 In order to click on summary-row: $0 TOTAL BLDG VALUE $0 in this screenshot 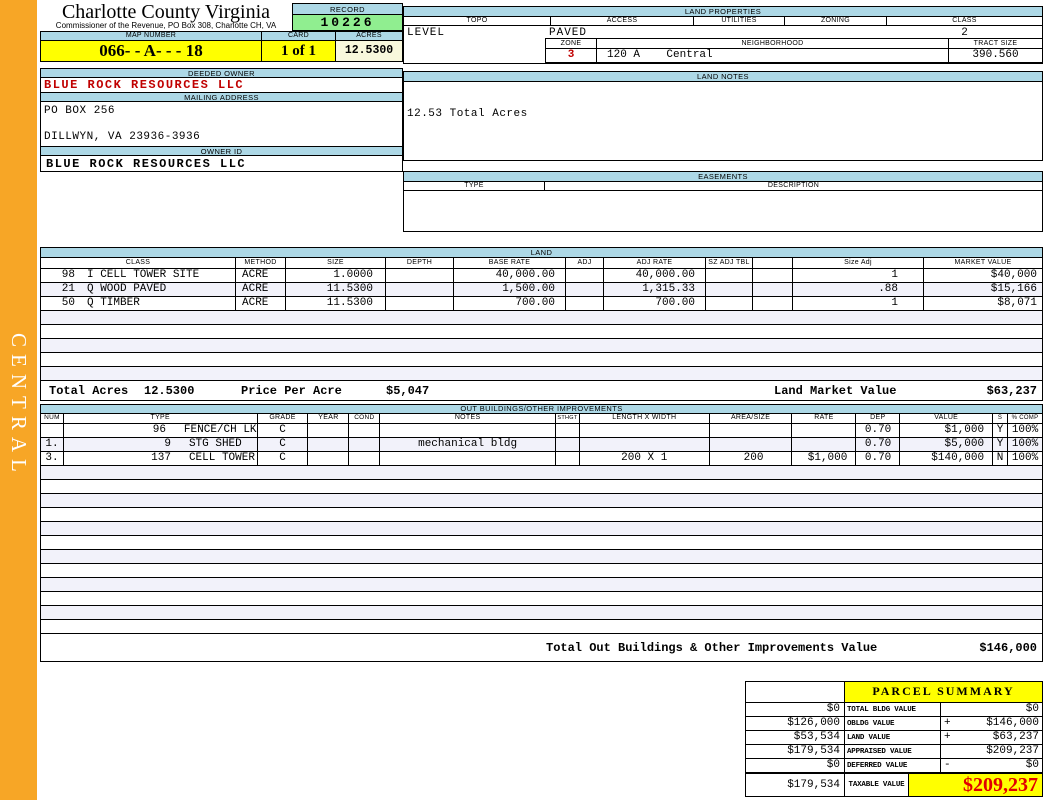, I will do `click(894, 709)`.